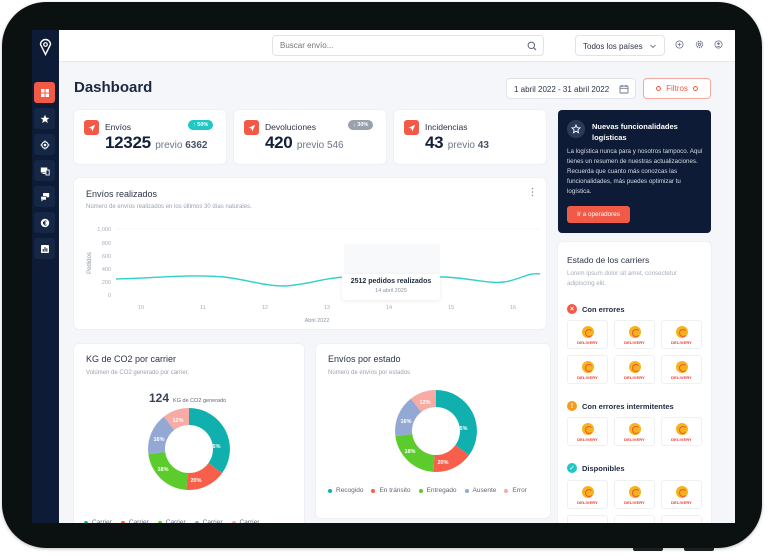 The height and width of the screenshot is (556, 768). What do you see at coordinates (44, 118) in the screenshot?
I see `sidebar-item-favorites` at bounding box center [44, 118].